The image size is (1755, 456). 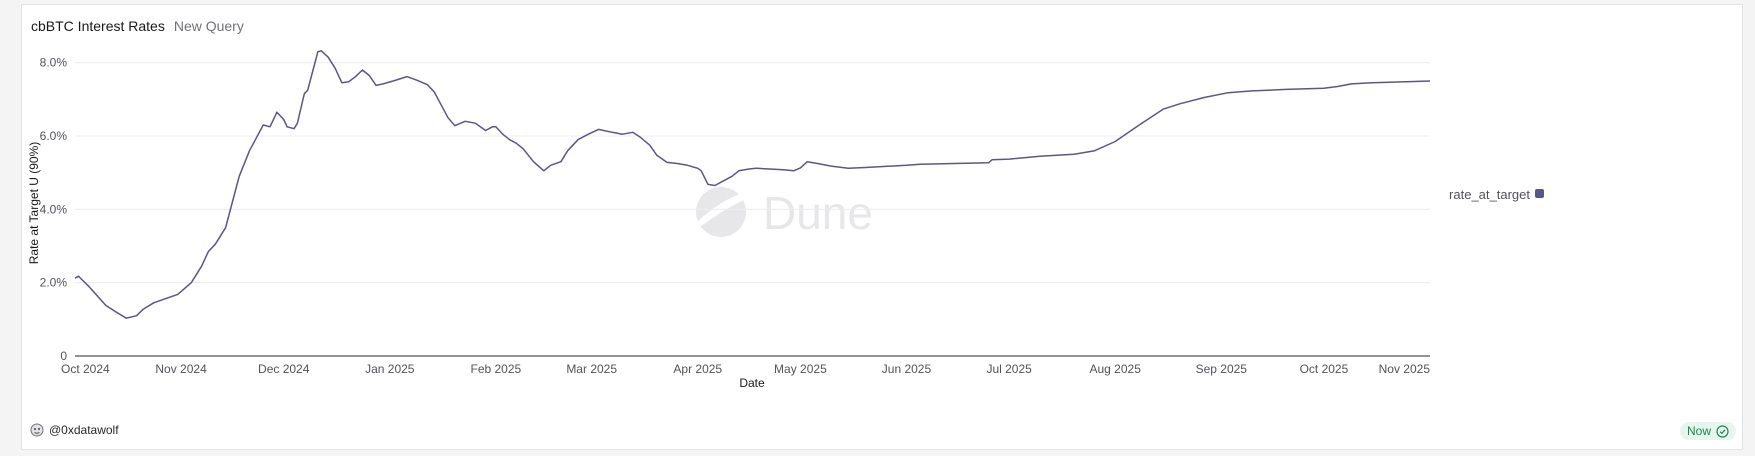 I want to click on x-tick-label: Sep 2025, so click(x=1222, y=369).